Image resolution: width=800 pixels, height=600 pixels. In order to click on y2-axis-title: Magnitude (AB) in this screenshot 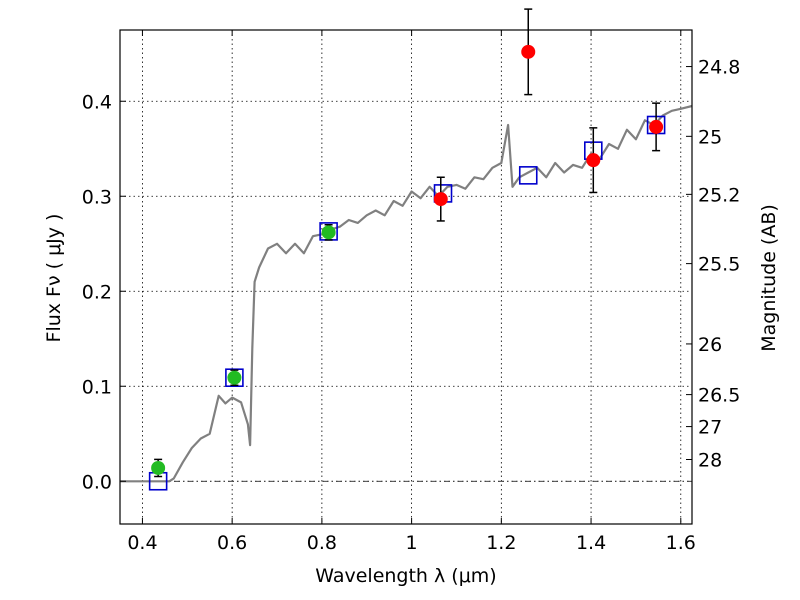, I will do `click(769, 278)`.